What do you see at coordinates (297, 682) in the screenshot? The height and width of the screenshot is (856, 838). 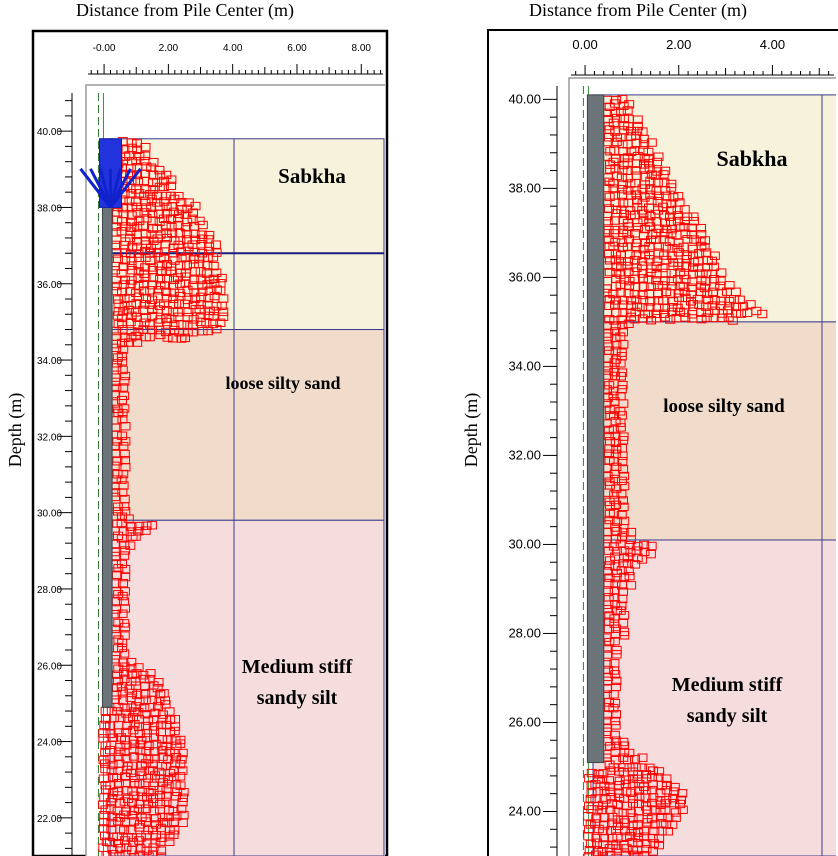 I see `chart-1-layer-label: Medium stiff sandy silt` at bounding box center [297, 682].